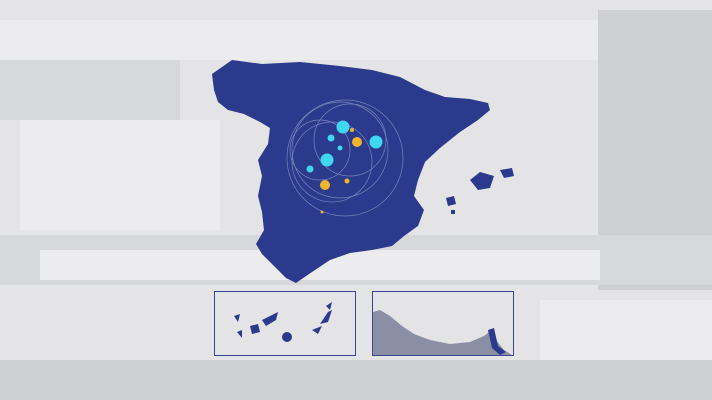 This screenshot has width=712, height=400. I want to click on ceuta-melilla-inset, so click(443, 323).